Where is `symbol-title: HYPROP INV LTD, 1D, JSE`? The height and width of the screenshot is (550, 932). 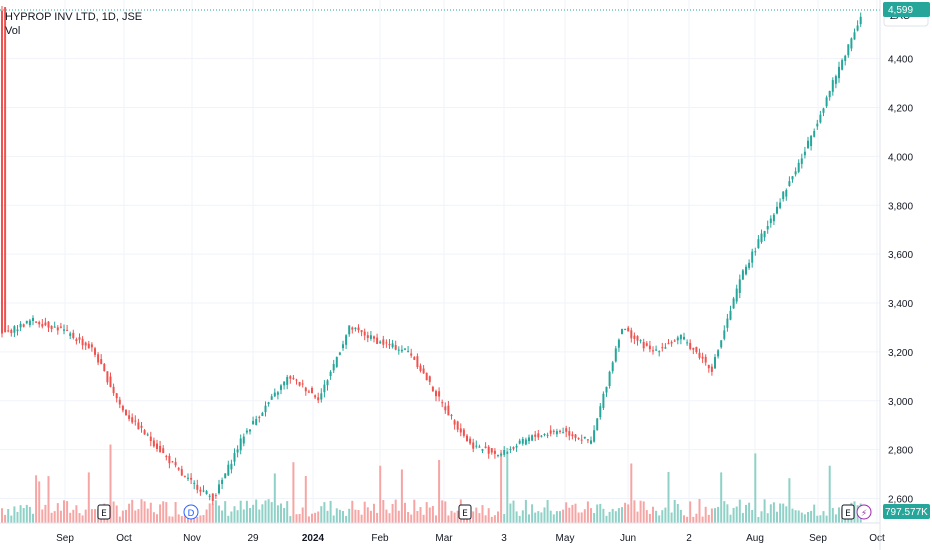 symbol-title: HYPROP INV LTD, 1D, JSE is located at coordinates (74, 17).